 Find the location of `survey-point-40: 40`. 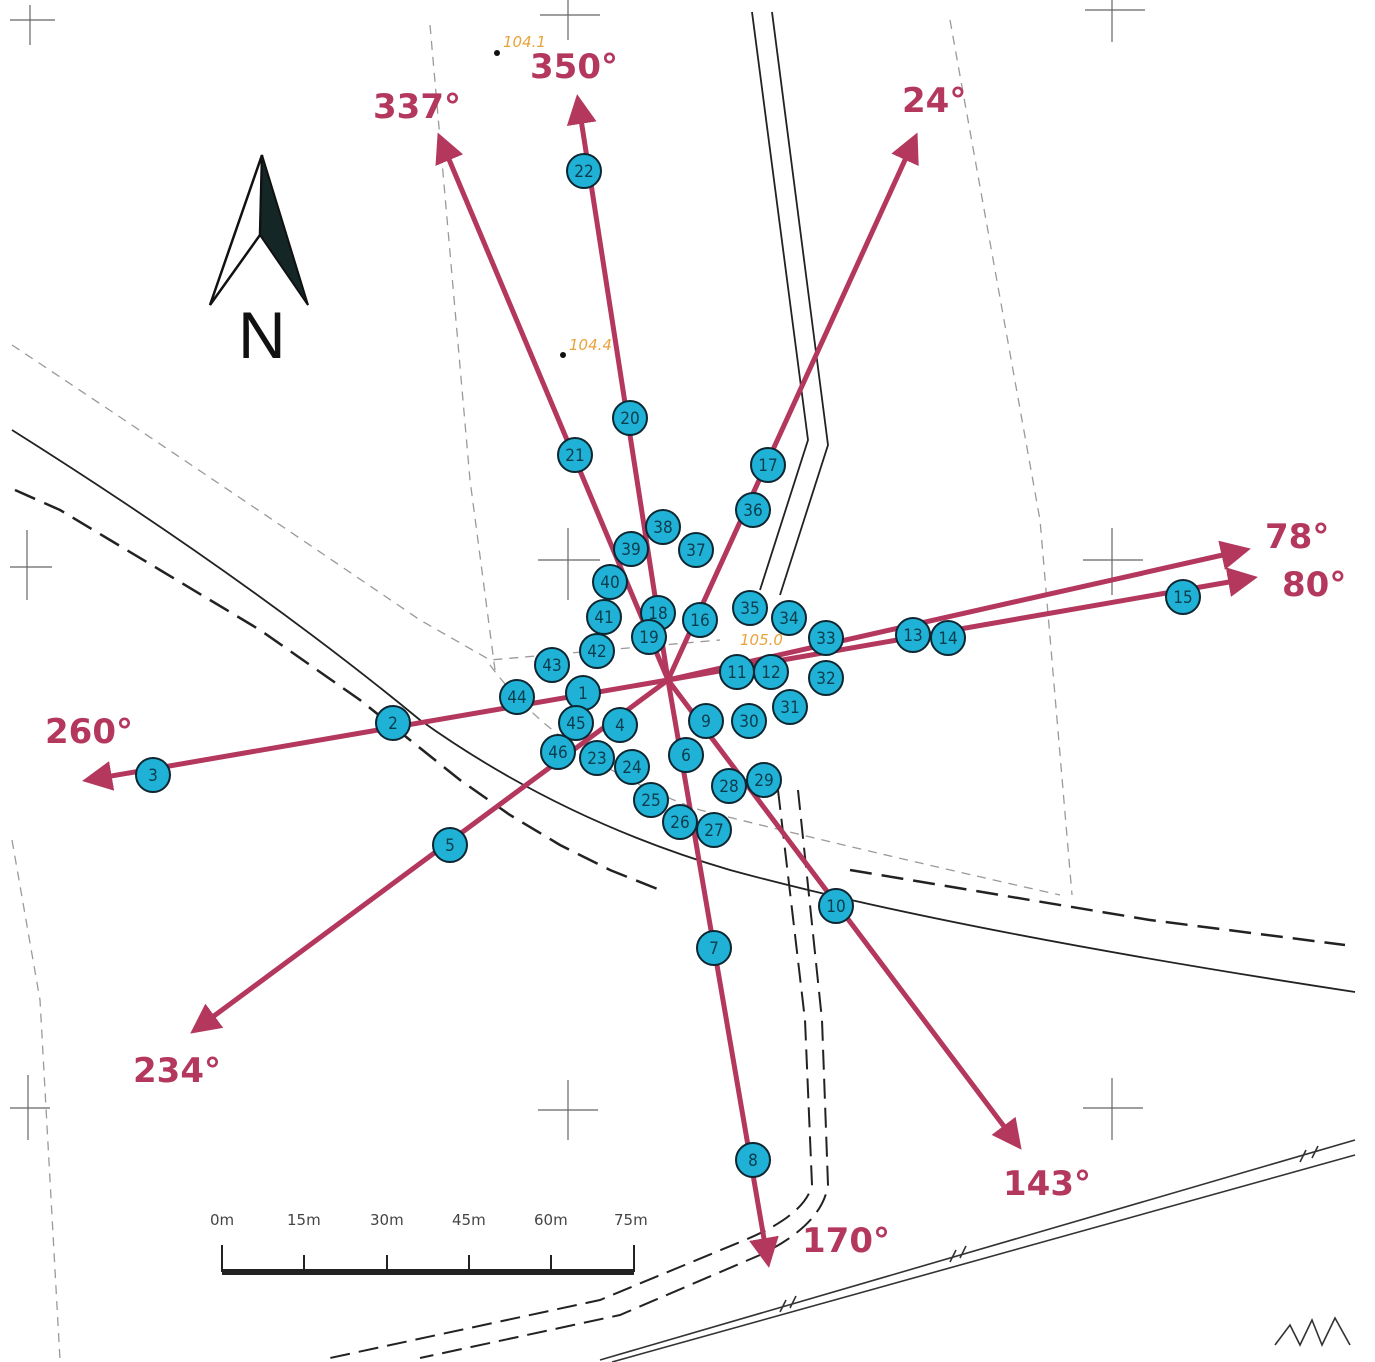

survey-point-40: 40 is located at coordinates (610, 582).